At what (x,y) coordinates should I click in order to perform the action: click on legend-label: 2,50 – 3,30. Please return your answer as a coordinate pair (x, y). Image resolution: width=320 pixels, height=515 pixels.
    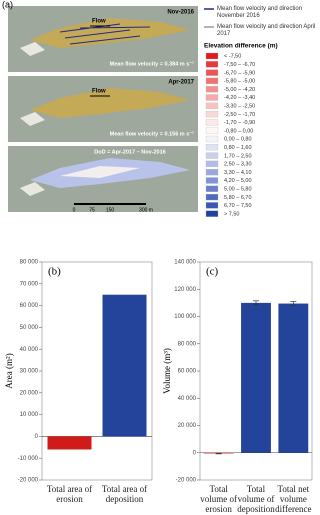
    Looking at the image, I should click on (238, 165).